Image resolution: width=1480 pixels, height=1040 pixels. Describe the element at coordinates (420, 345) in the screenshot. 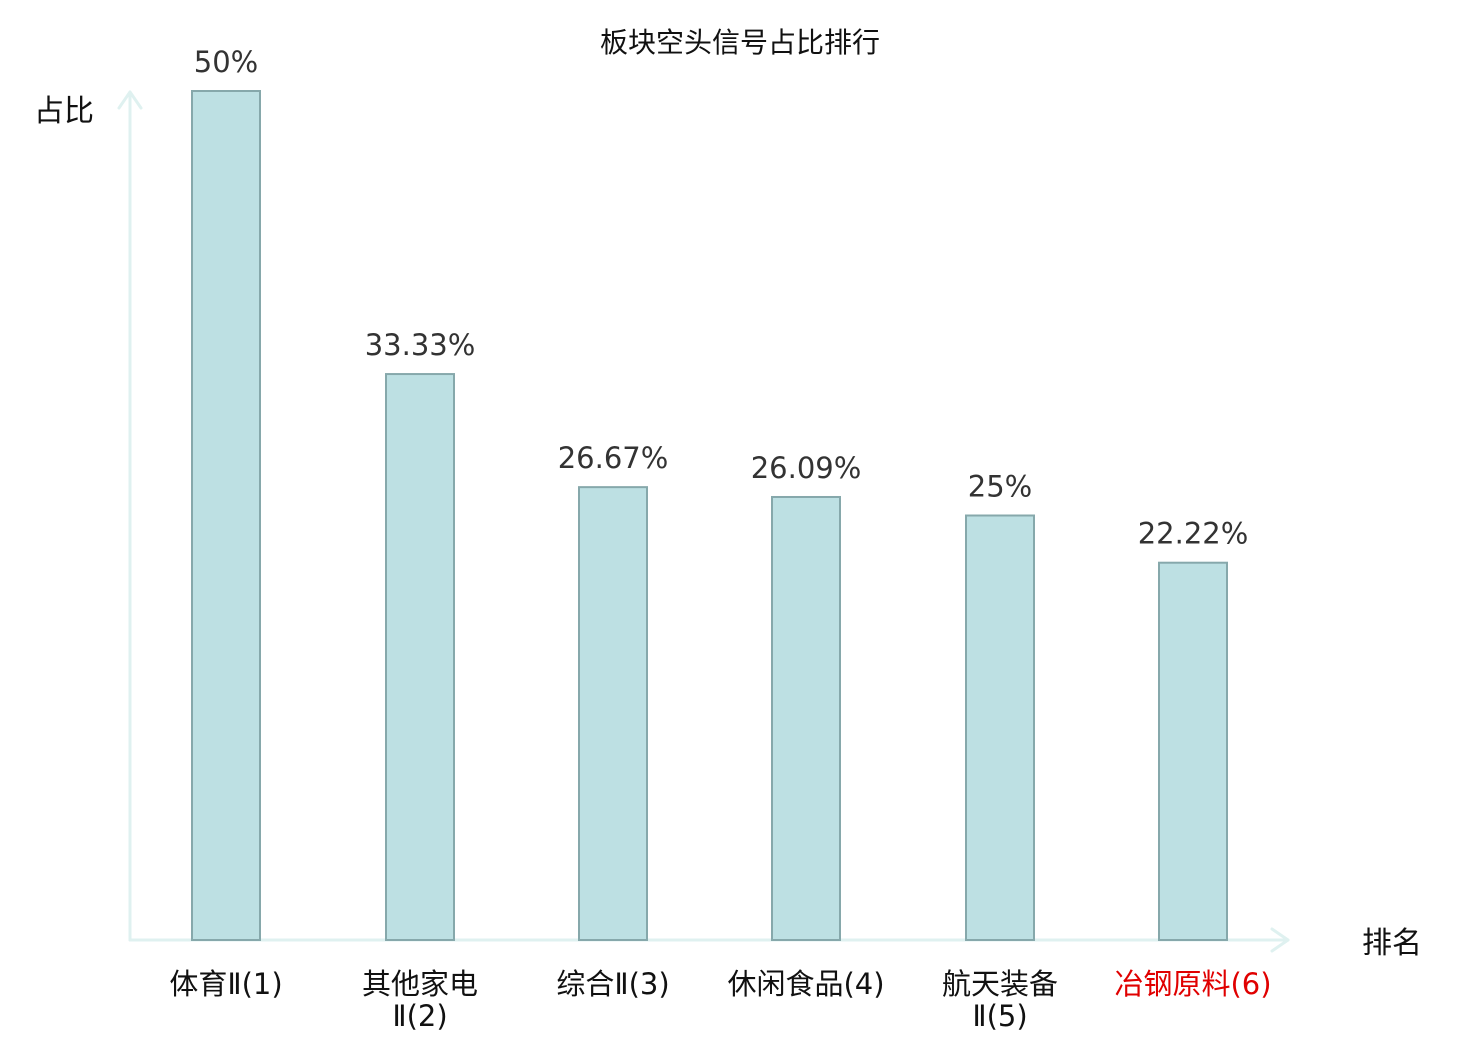

I see `value-label-2: 33.33%` at that location.